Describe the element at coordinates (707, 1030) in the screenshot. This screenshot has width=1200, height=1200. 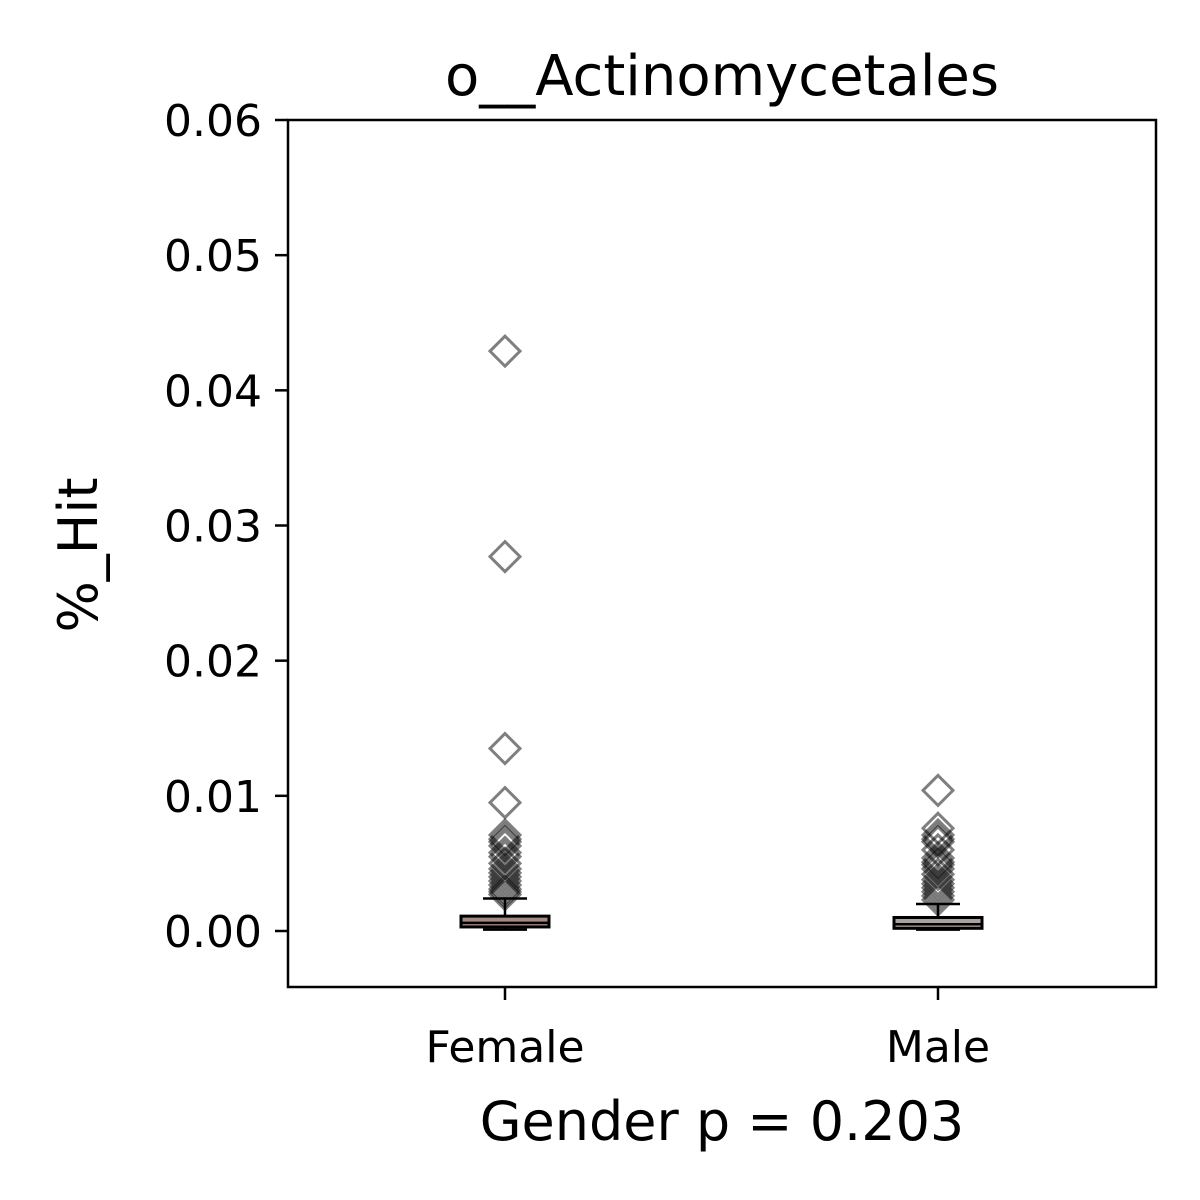
I see `x-axis: Female Male` at that location.